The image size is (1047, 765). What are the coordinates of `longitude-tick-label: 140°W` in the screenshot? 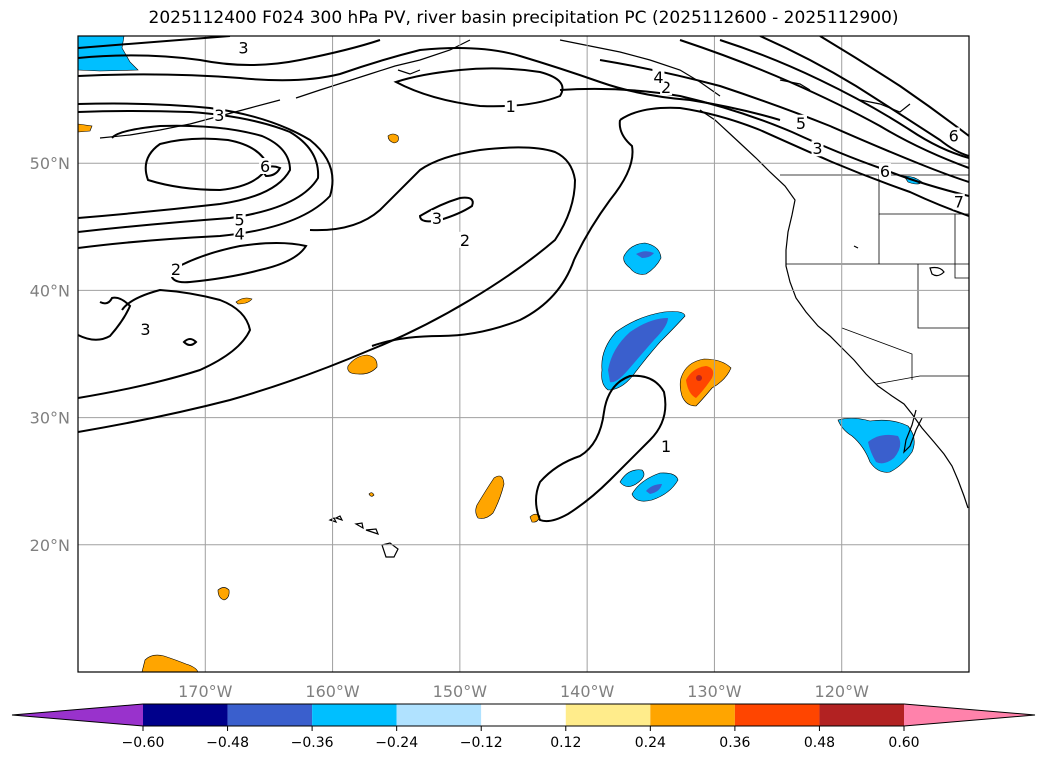 It's located at (587, 691).